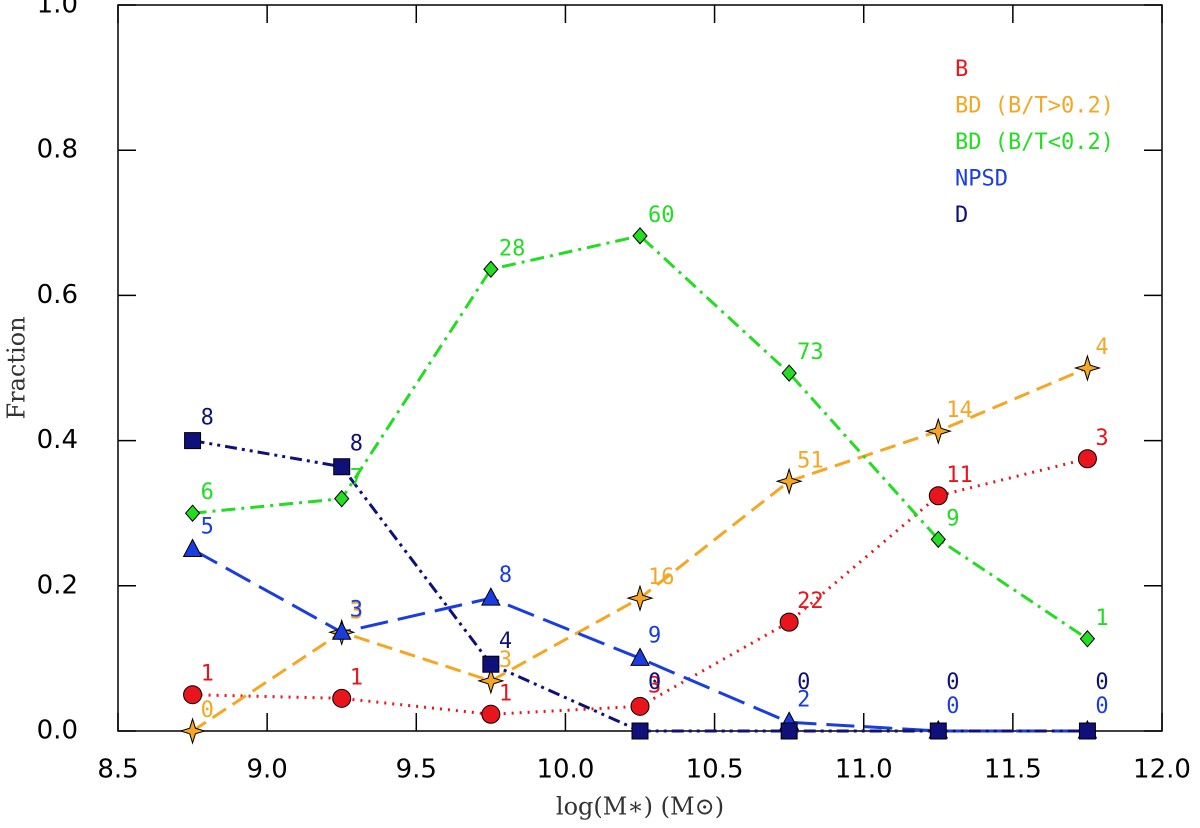 This screenshot has width=1200, height=828. I want to click on data-label: 60, so click(661, 215).